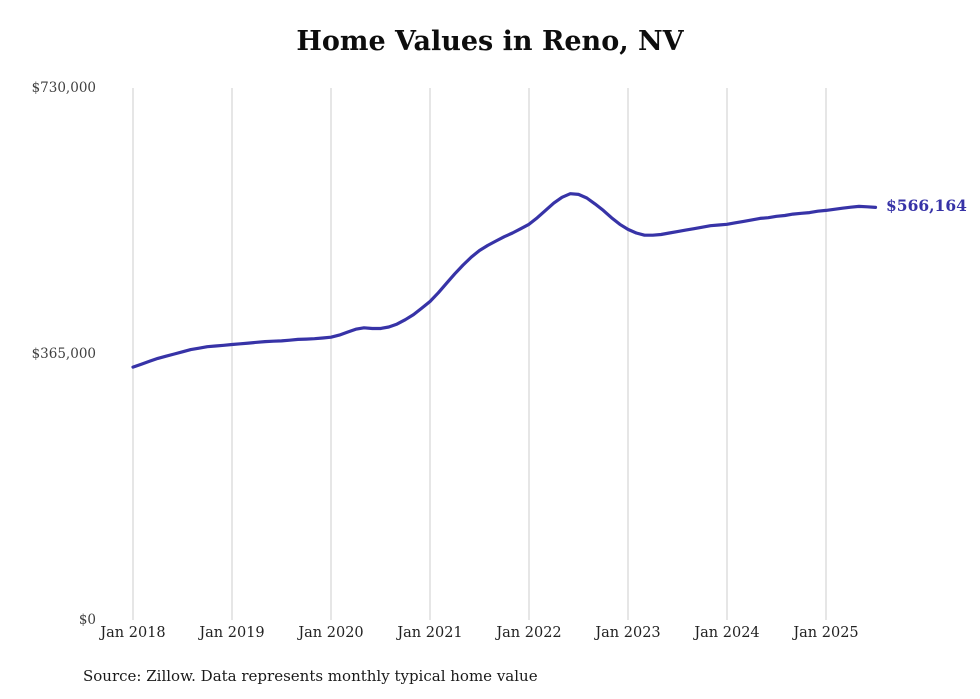 This screenshot has height=699, width=980. Describe the element at coordinates (490, 41) in the screenshot. I see `chart-title: Home Values in Reno, NV` at that location.